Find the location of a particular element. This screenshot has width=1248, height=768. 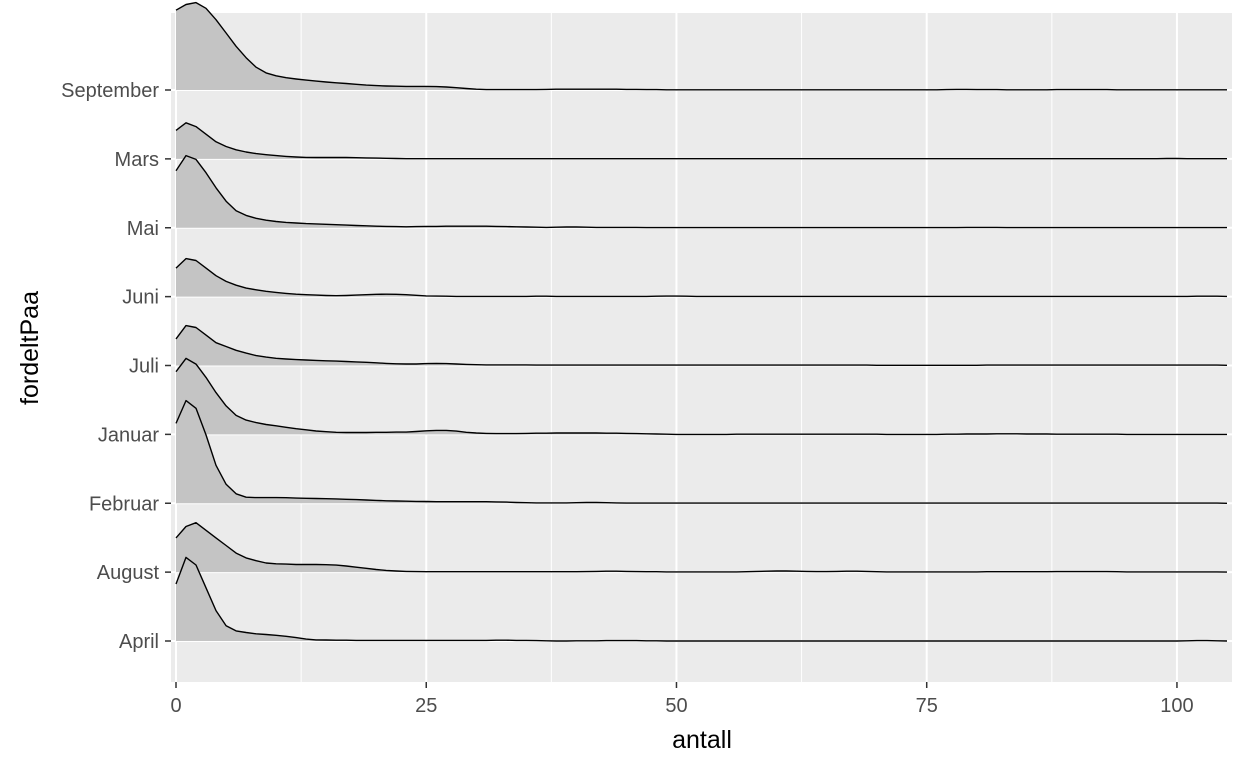

y-tick-label-mars: Mars is located at coordinates (137, 160).